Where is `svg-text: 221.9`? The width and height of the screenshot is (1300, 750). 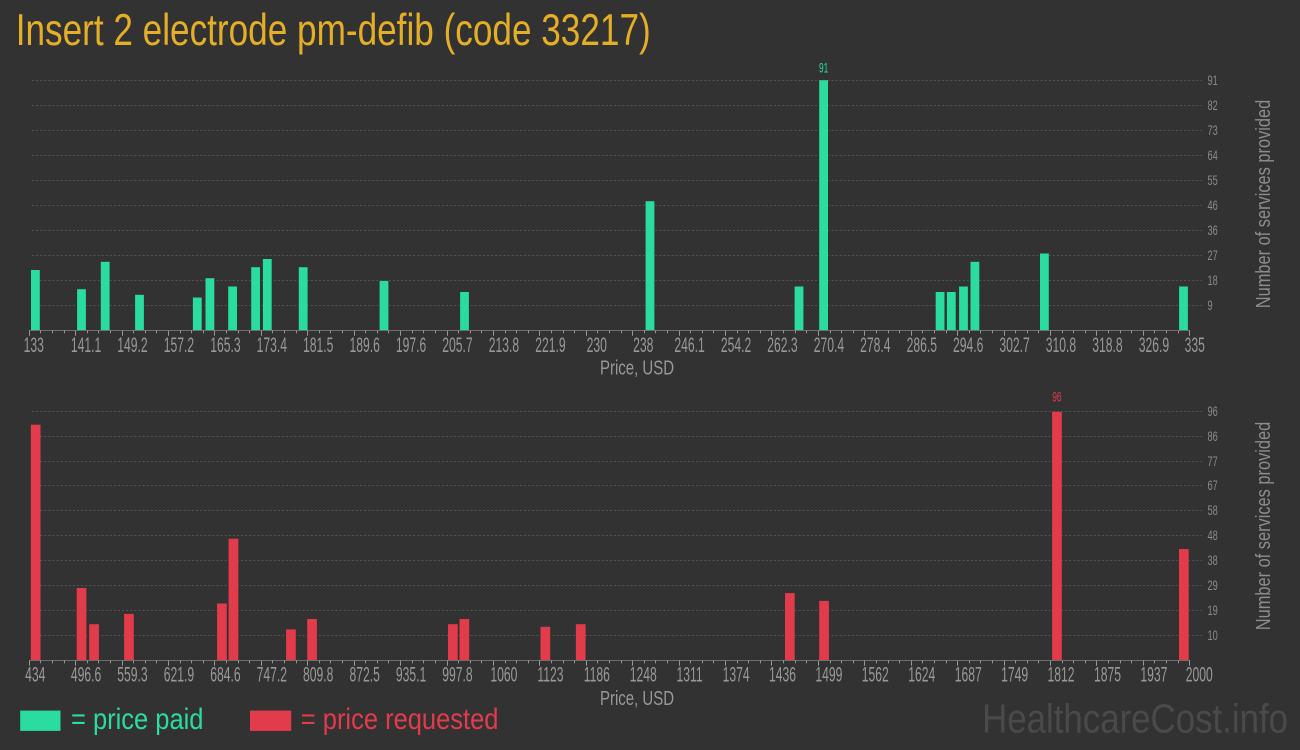
svg-text: 221.9 is located at coordinates (550, 344).